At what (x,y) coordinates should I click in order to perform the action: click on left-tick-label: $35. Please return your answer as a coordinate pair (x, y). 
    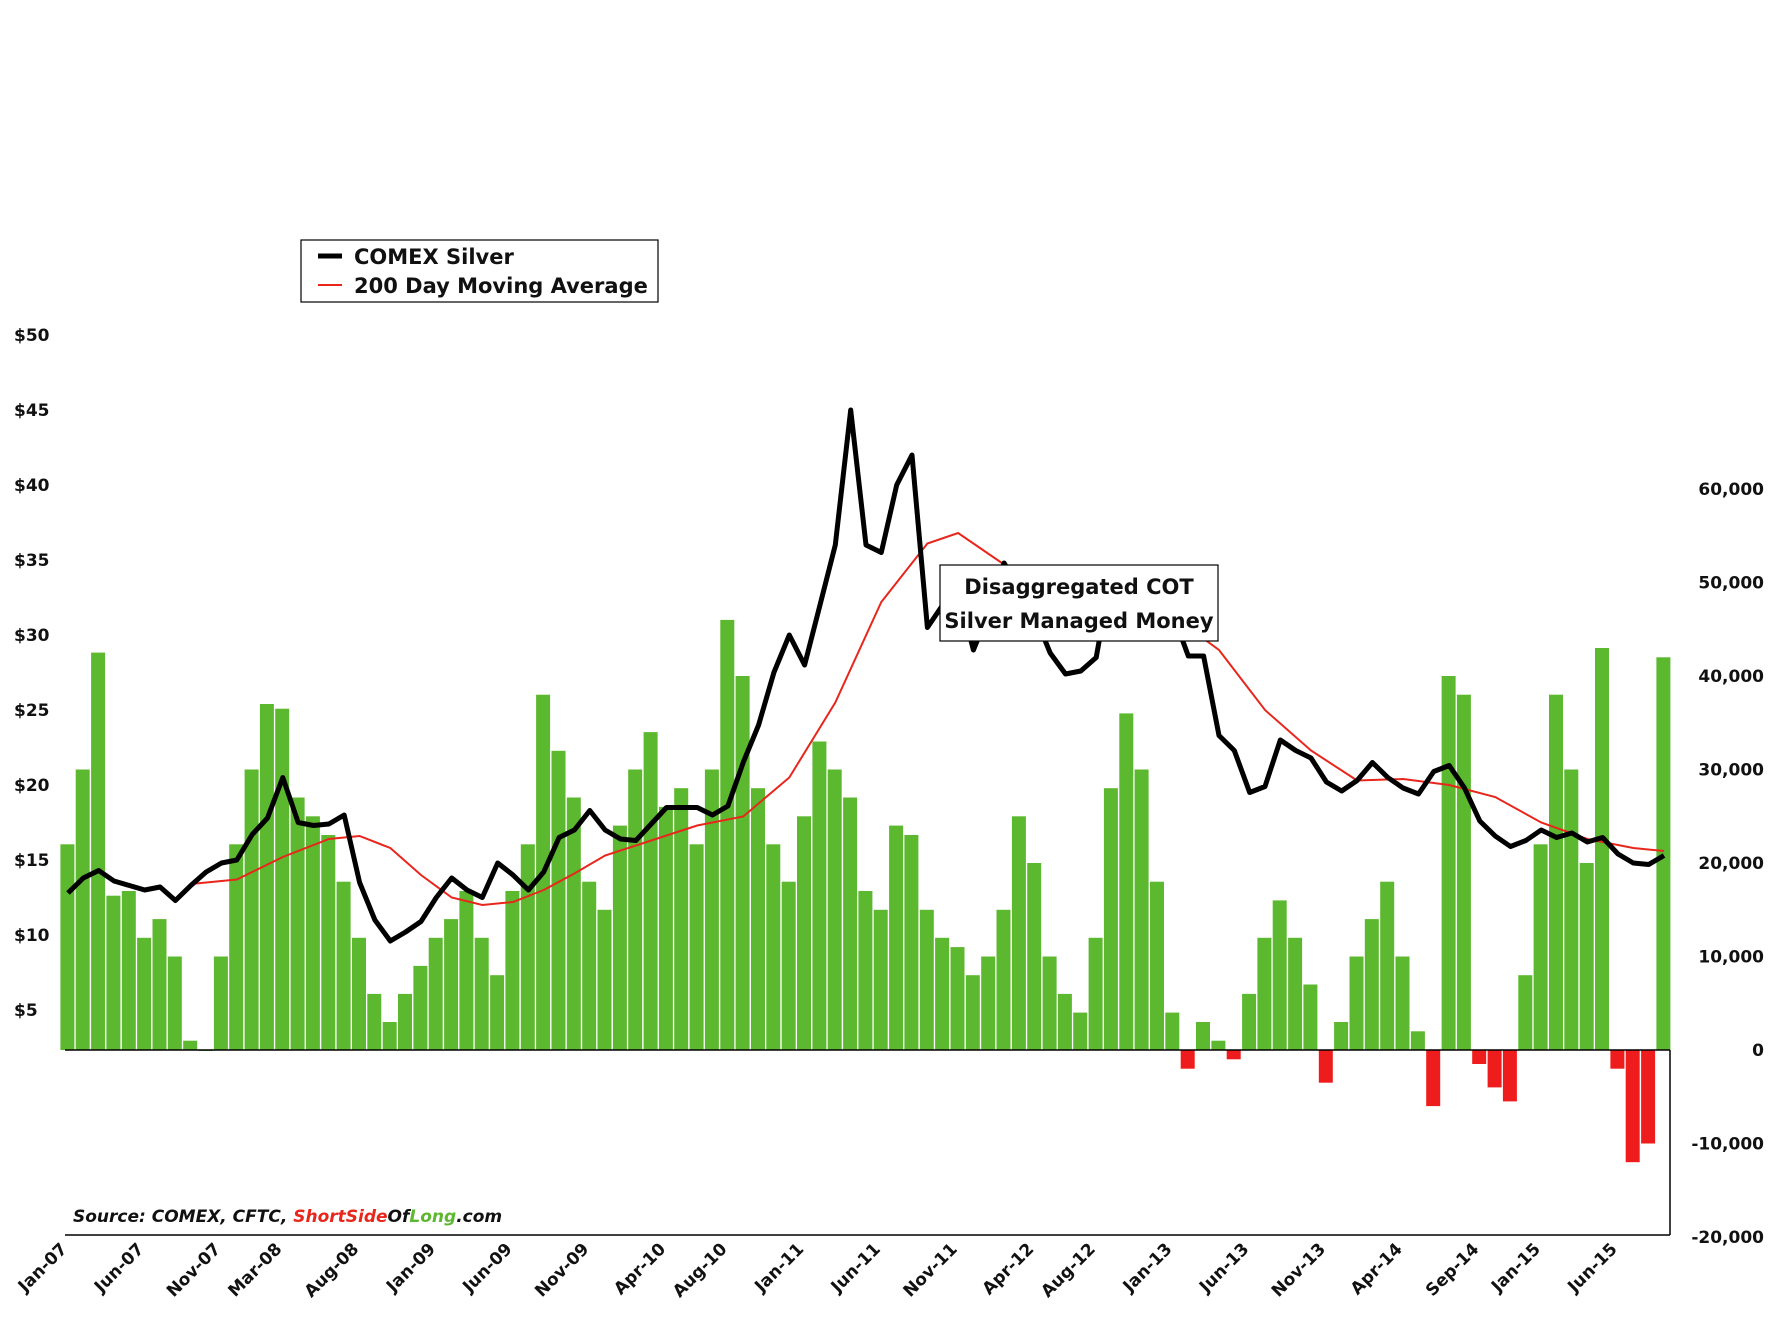
    Looking at the image, I should click on (32, 561).